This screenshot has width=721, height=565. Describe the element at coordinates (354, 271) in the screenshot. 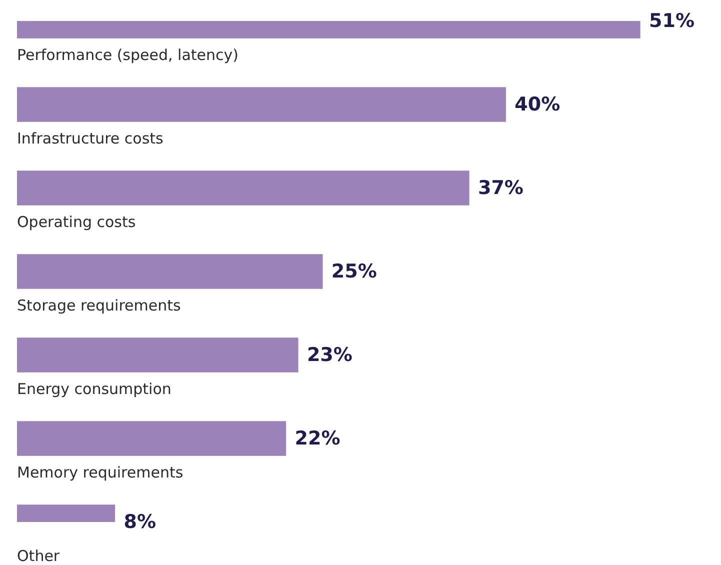

I see `data-label: 25%` at that location.